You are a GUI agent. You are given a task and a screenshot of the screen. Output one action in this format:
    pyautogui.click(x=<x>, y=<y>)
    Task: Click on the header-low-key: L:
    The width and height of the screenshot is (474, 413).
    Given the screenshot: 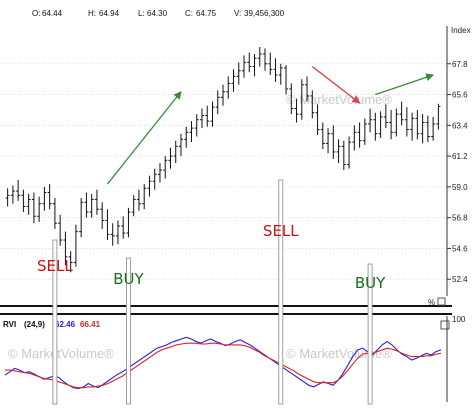 What is the action you would take?
    pyautogui.click(x=141, y=13)
    